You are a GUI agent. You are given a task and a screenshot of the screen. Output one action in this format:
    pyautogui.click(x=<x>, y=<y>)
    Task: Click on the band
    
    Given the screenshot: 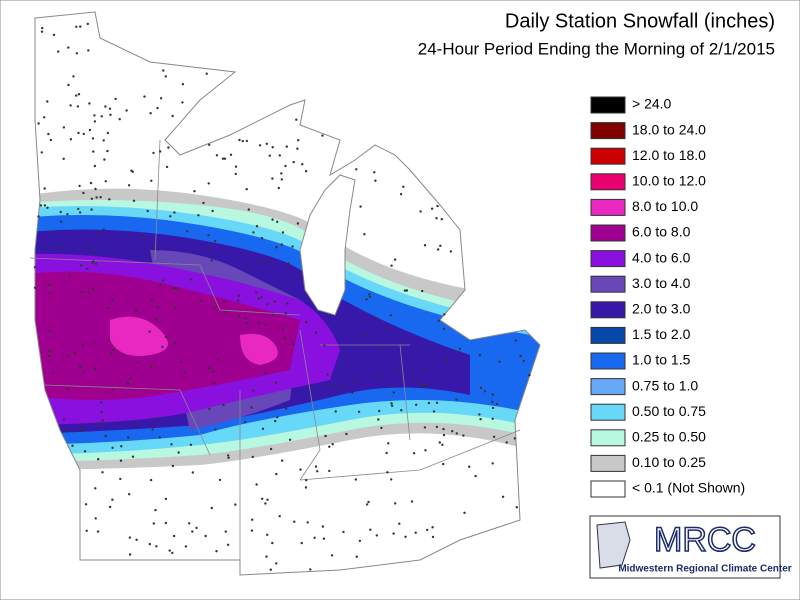 What is the action you would take?
    pyautogui.click(x=259, y=349)
    